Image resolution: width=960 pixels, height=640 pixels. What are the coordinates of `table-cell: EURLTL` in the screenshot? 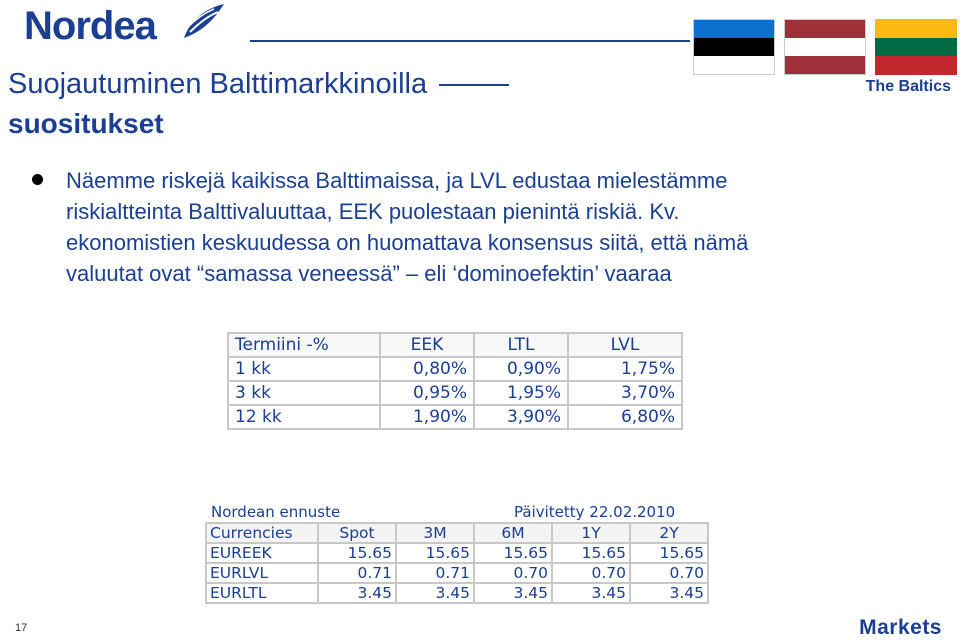 It's located at (262, 593).